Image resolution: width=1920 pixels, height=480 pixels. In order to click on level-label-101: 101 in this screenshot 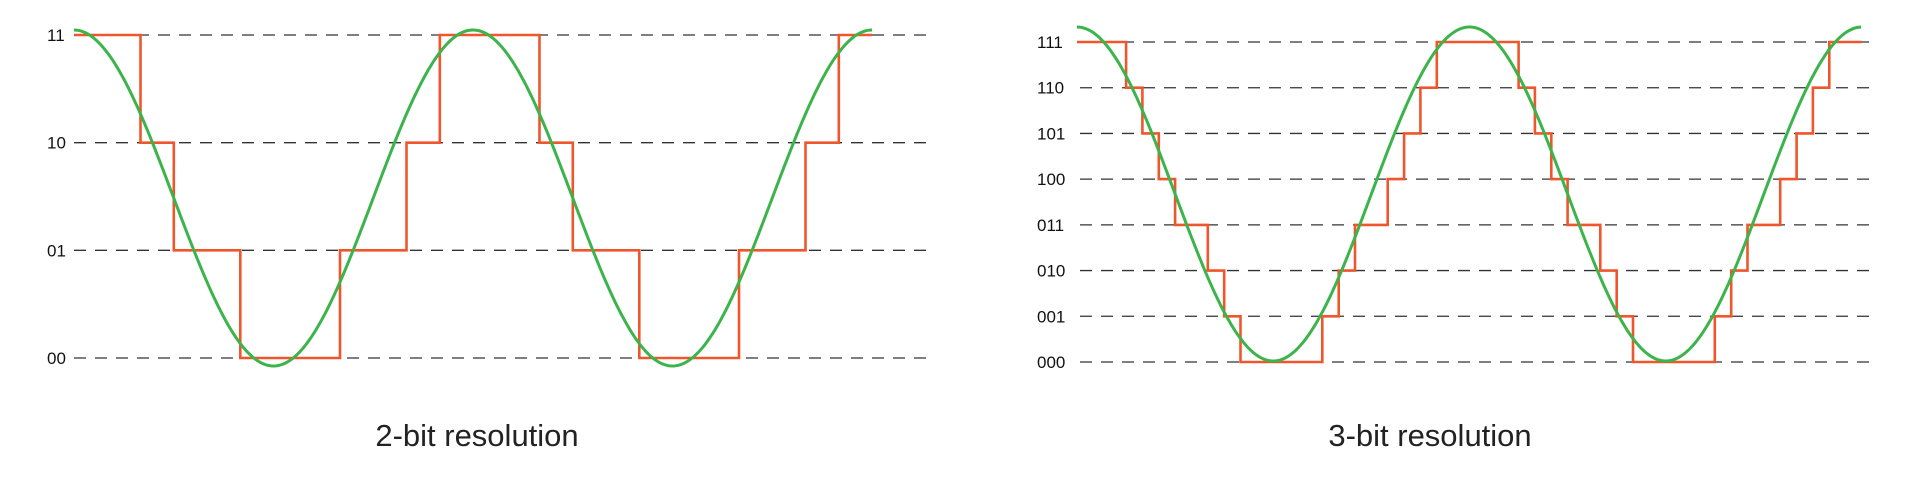, I will do `click(1051, 133)`.